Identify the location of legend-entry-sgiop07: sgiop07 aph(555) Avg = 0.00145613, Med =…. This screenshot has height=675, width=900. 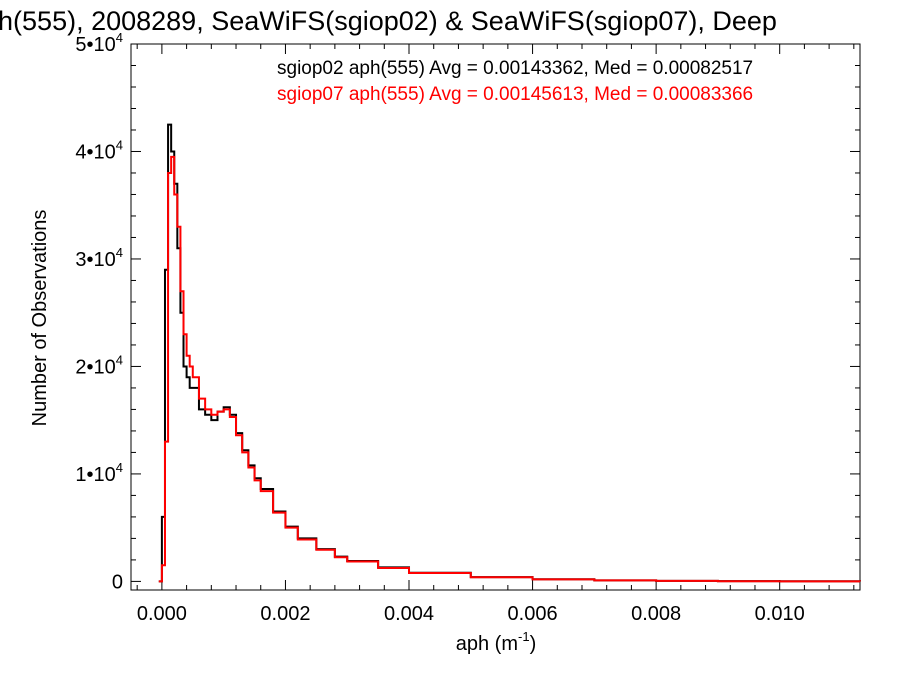
(515, 94).